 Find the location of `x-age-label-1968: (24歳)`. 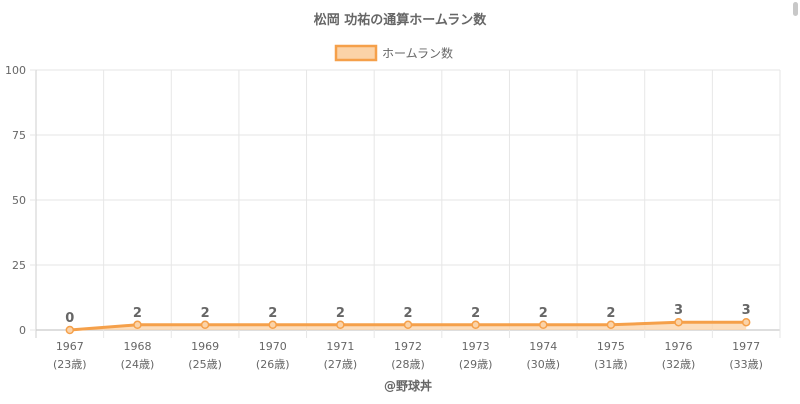

x-age-label-1968: (24歳) is located at coordinates (138, 364).